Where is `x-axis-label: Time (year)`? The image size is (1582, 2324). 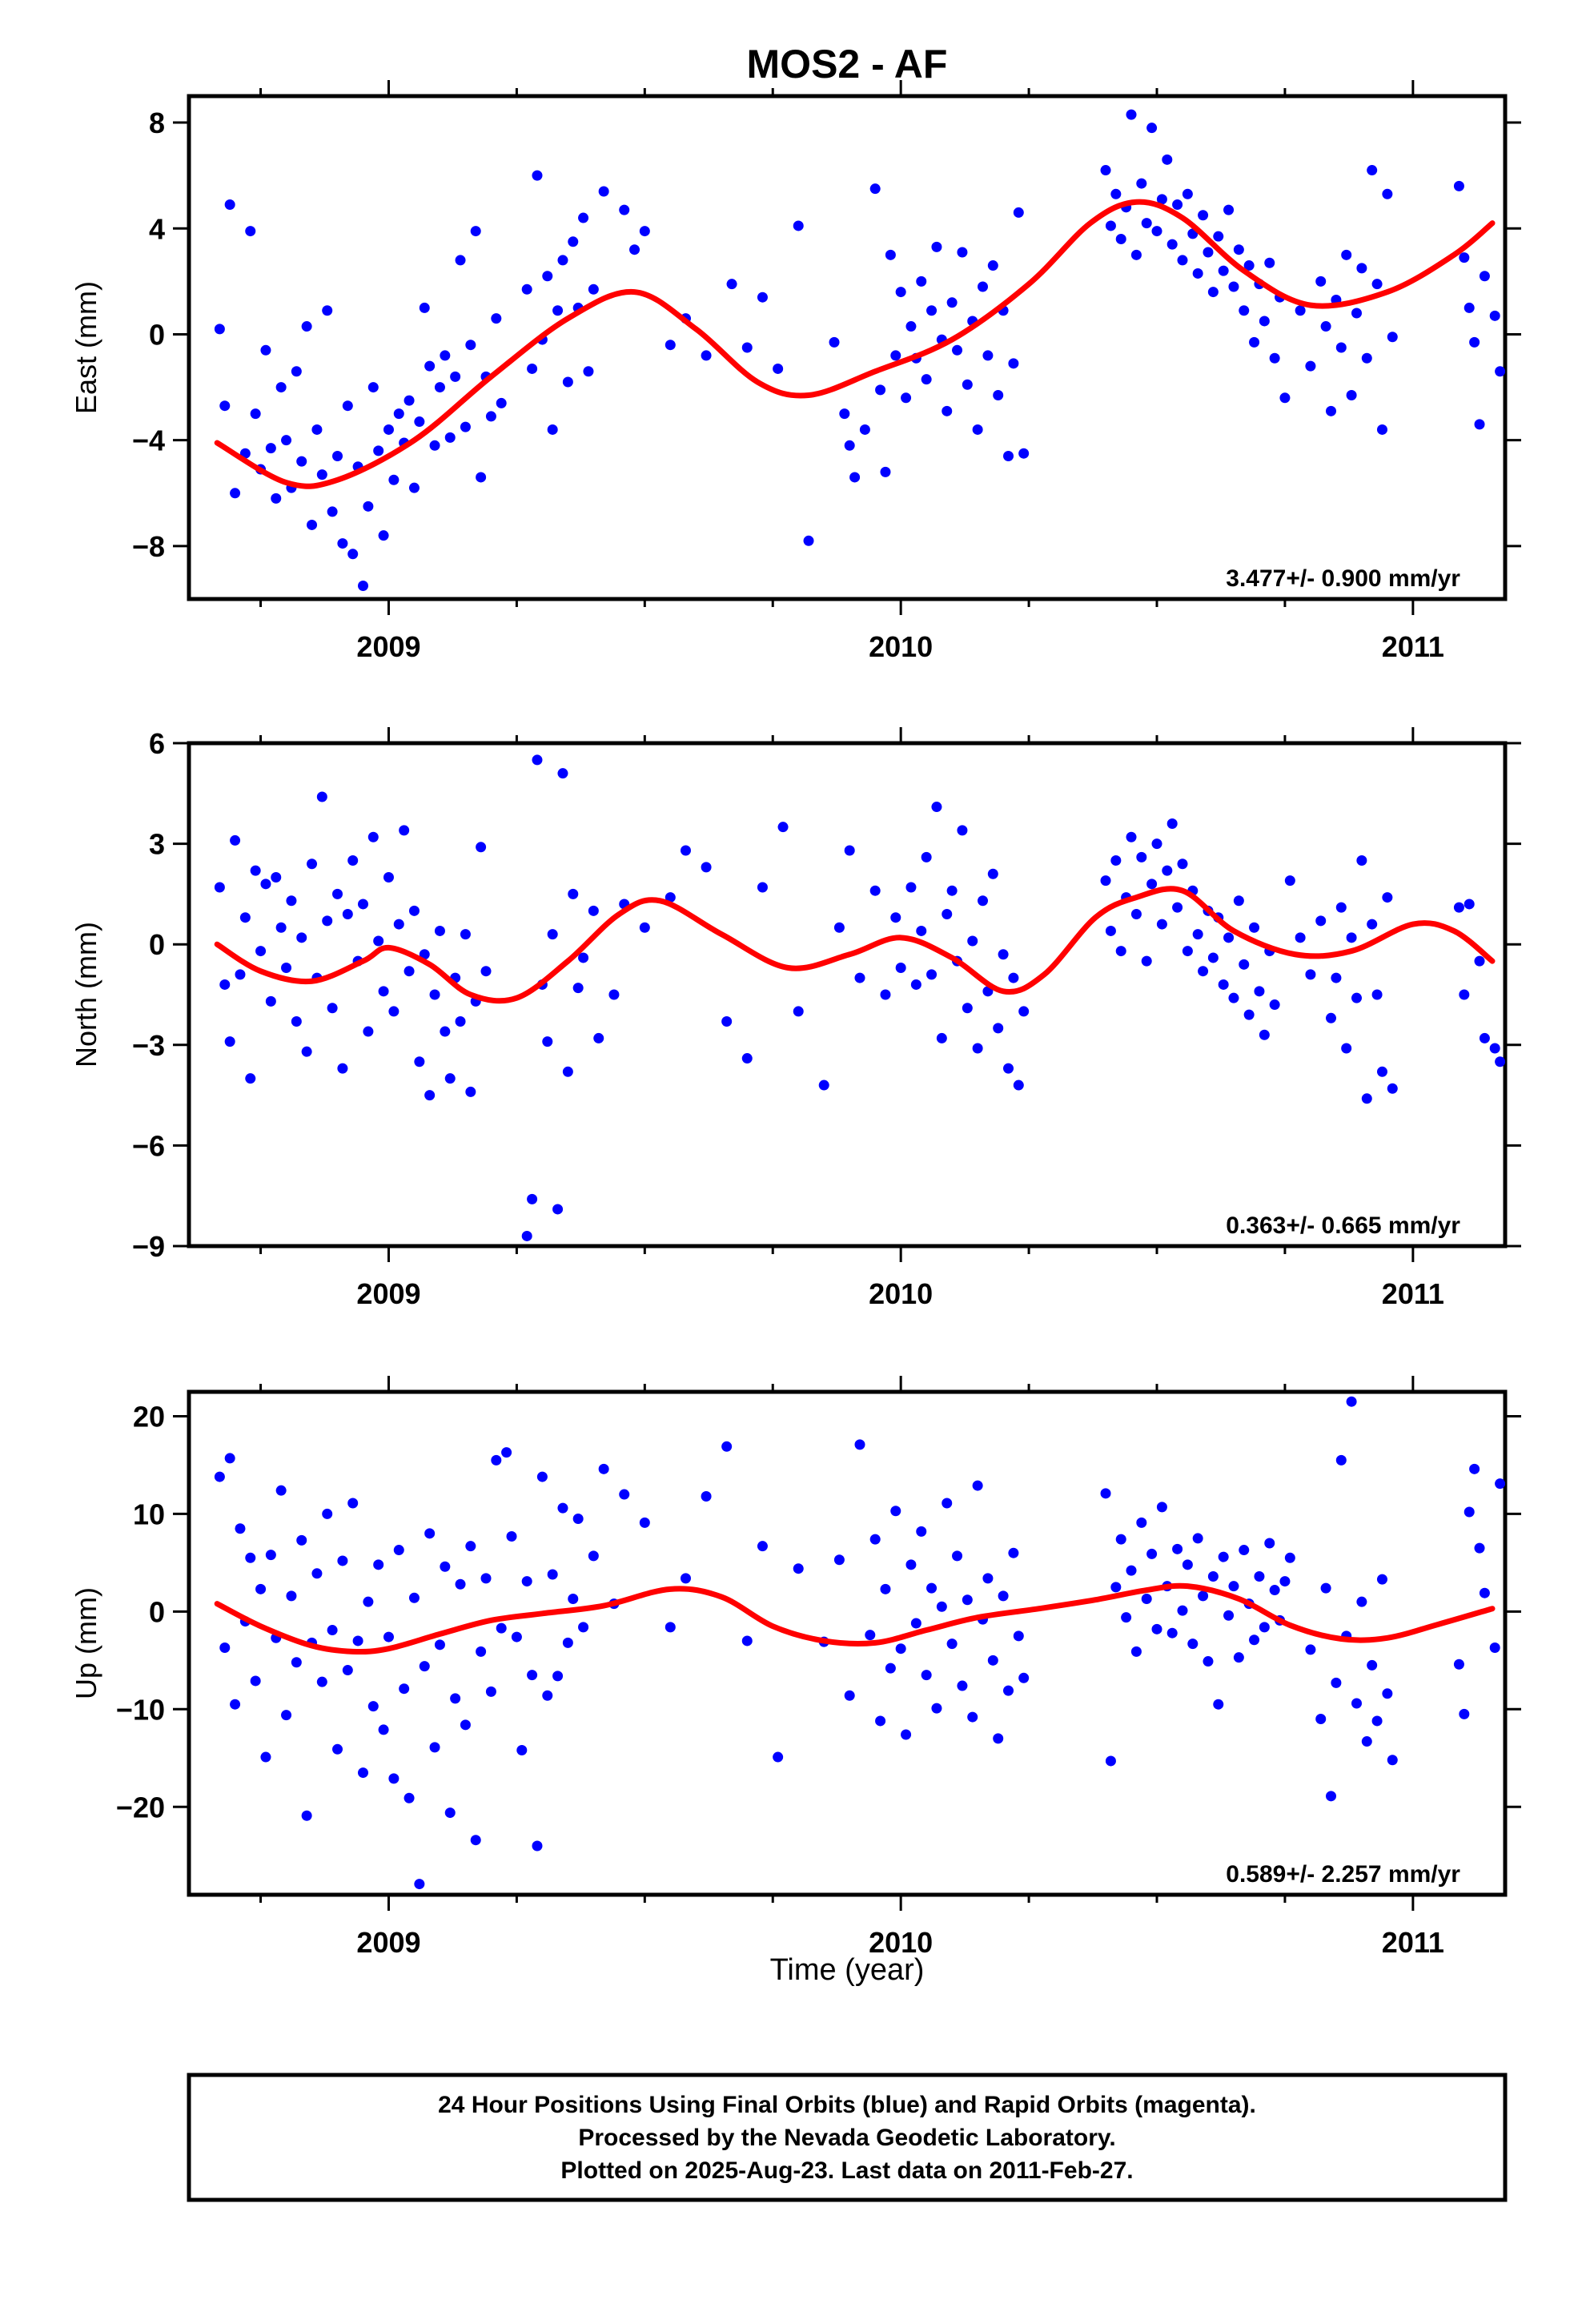
x-axis-label: Time (year) is located at coordinates (847, 1970).